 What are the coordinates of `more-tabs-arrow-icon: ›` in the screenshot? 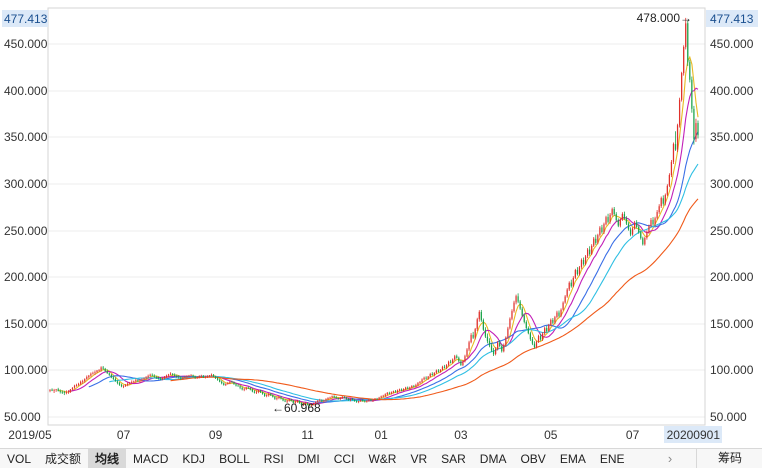 It's located at (670, 458).